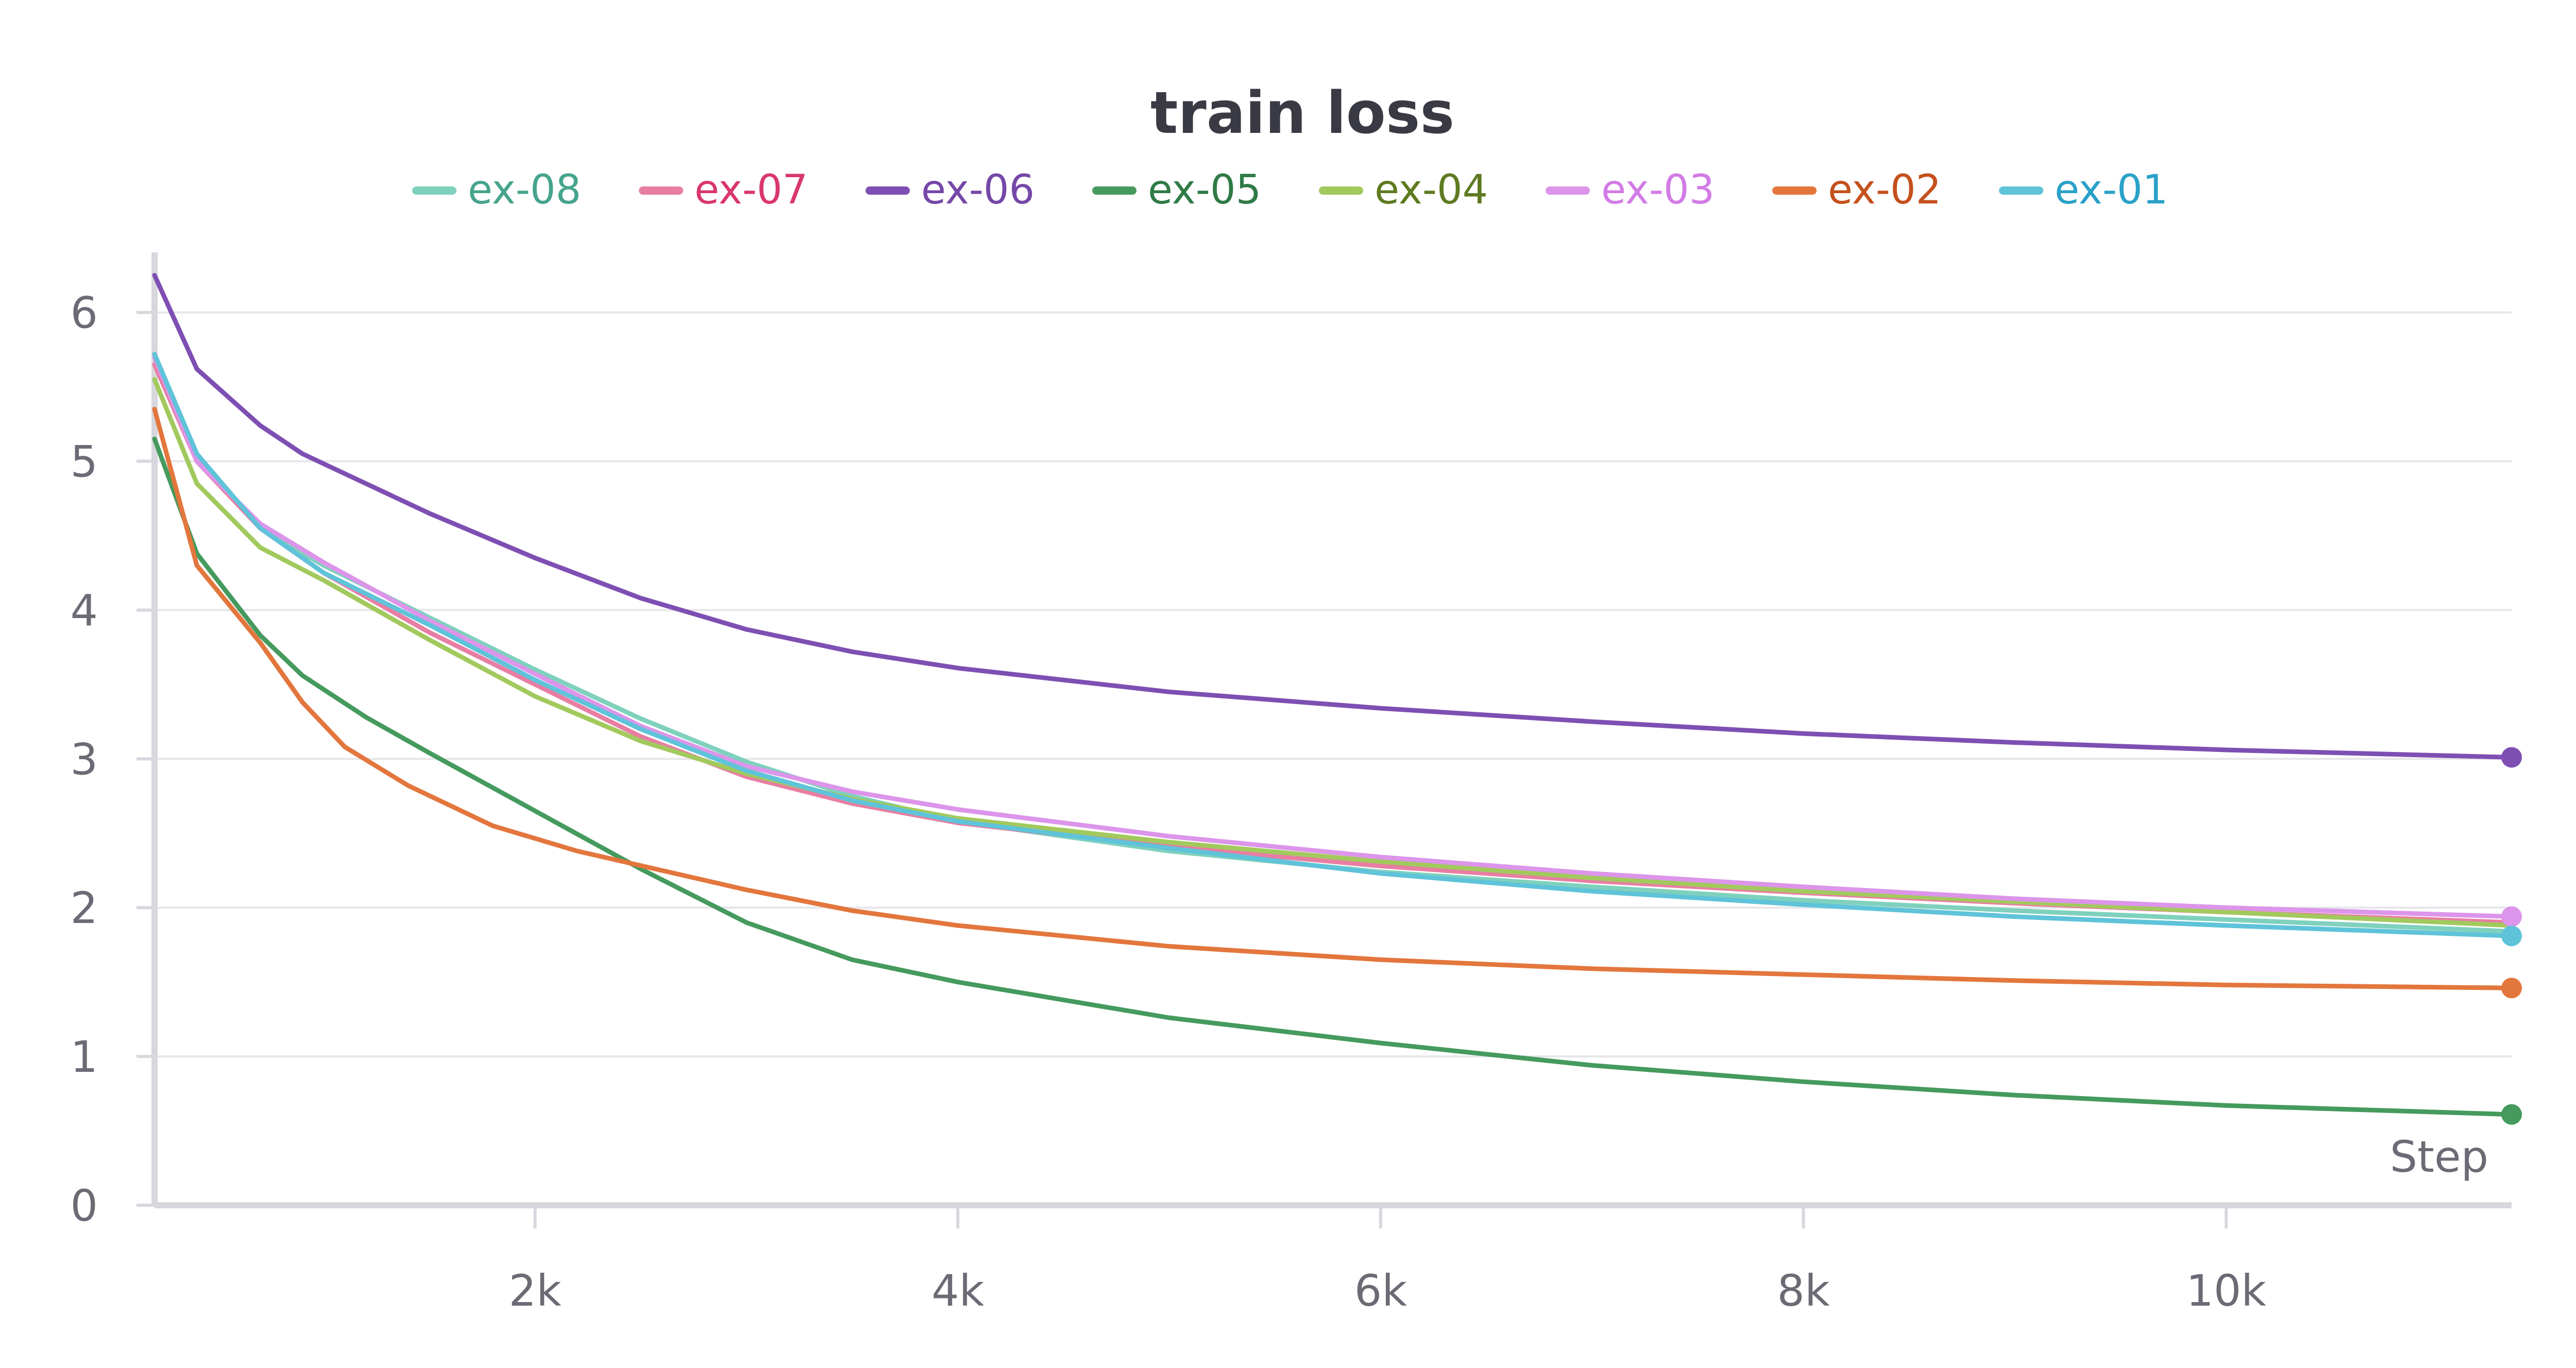 This screenshot has width=2576, height=1368. I want to click on x-tick-label: 6k, so click(1380, 1291).